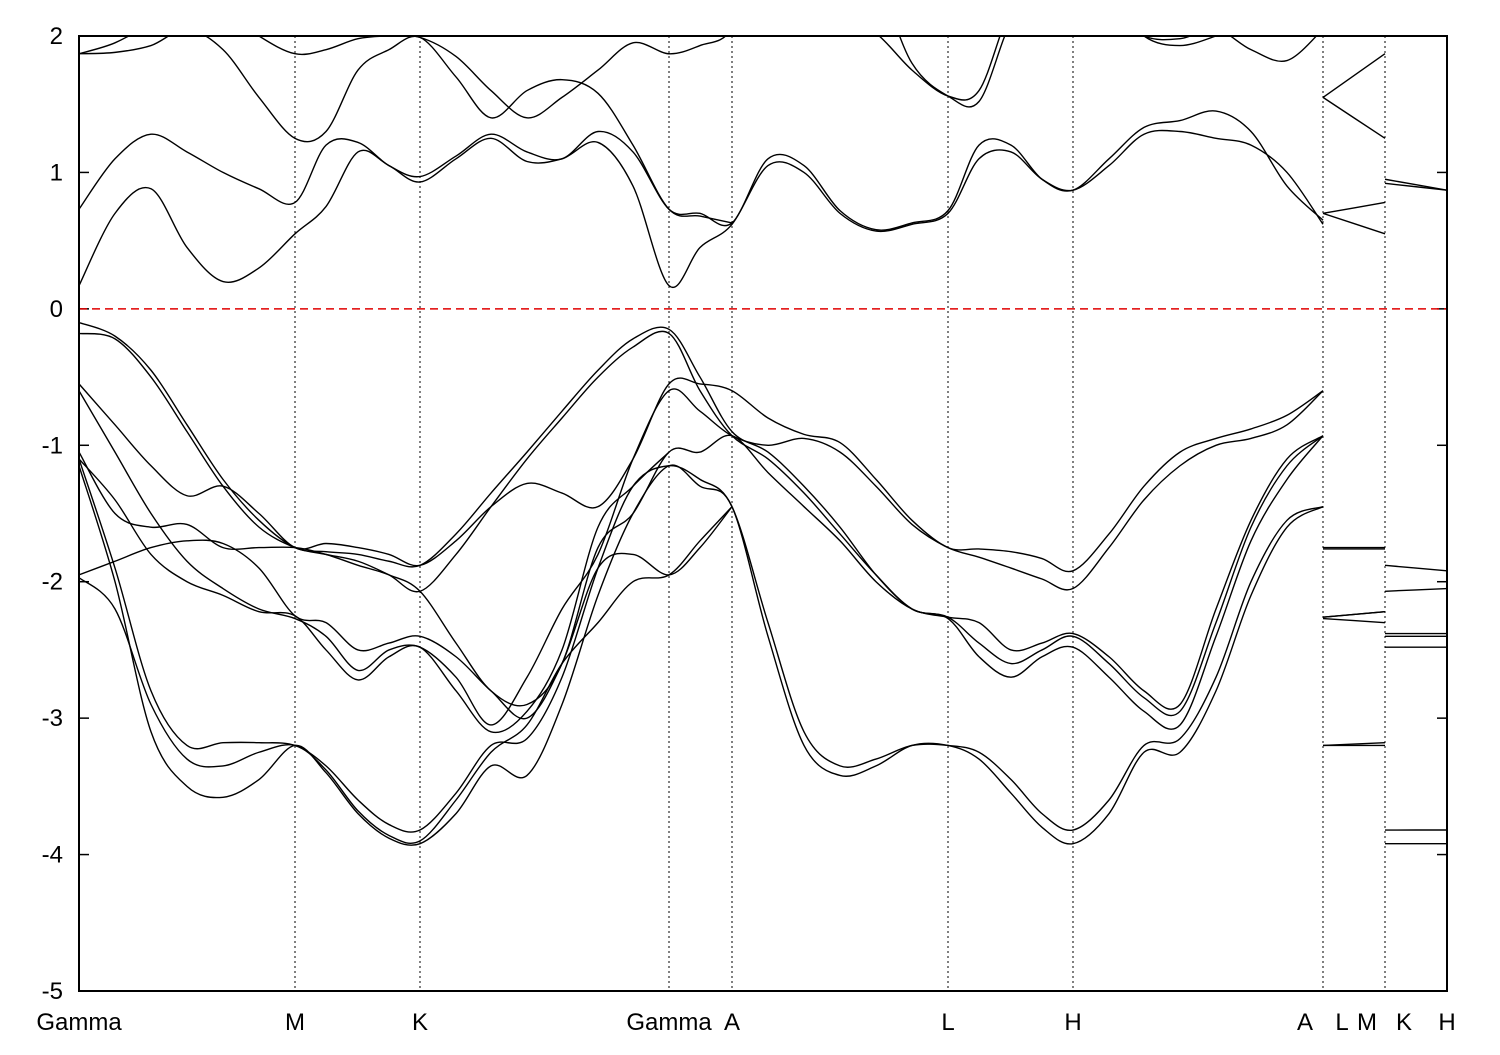 Image resolution: width=1500 pixels, height=1055 pixels. What do you see at coordinates (56, 309) in the screenshot?
I see `y-tick-label: 0` at bounding box center [56, 309].